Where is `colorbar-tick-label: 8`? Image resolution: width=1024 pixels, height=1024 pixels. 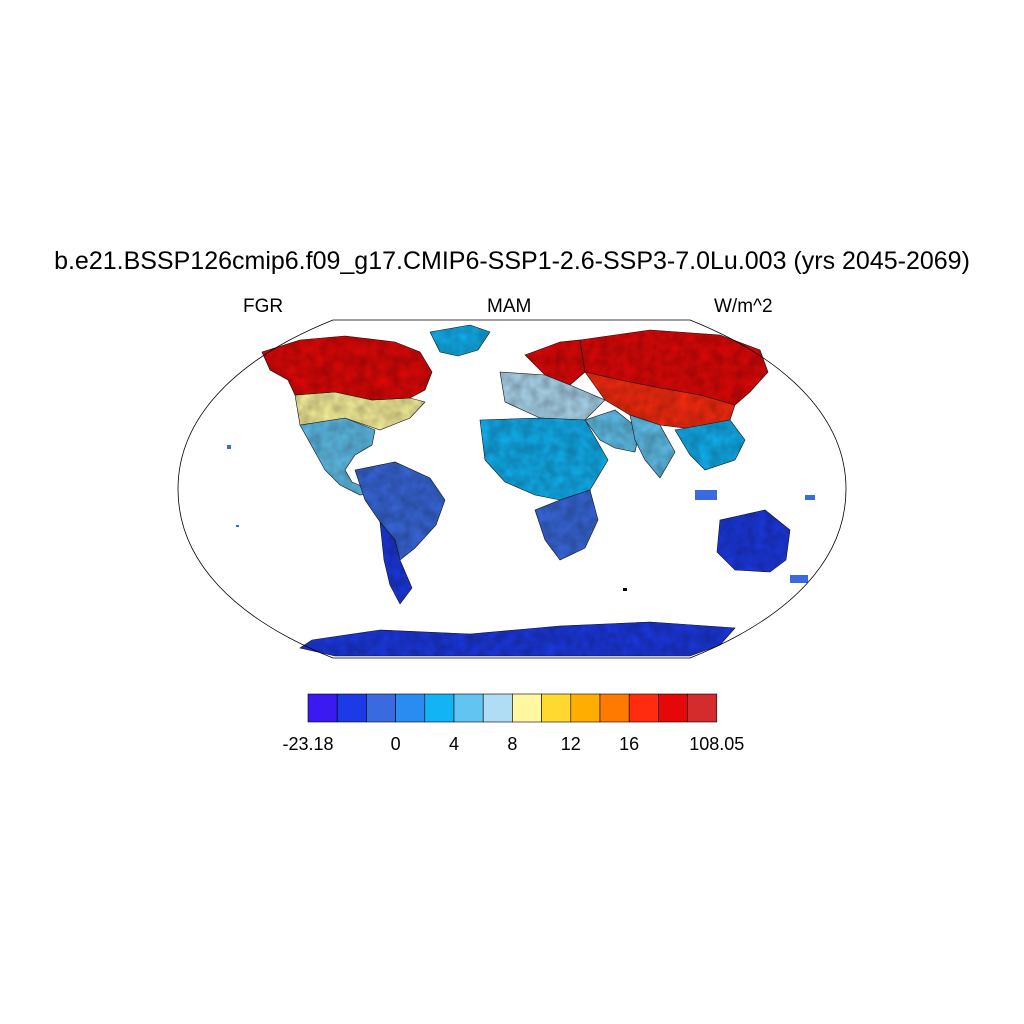 colorbar-tick-label: 8 is located at coordinates (512, 744).